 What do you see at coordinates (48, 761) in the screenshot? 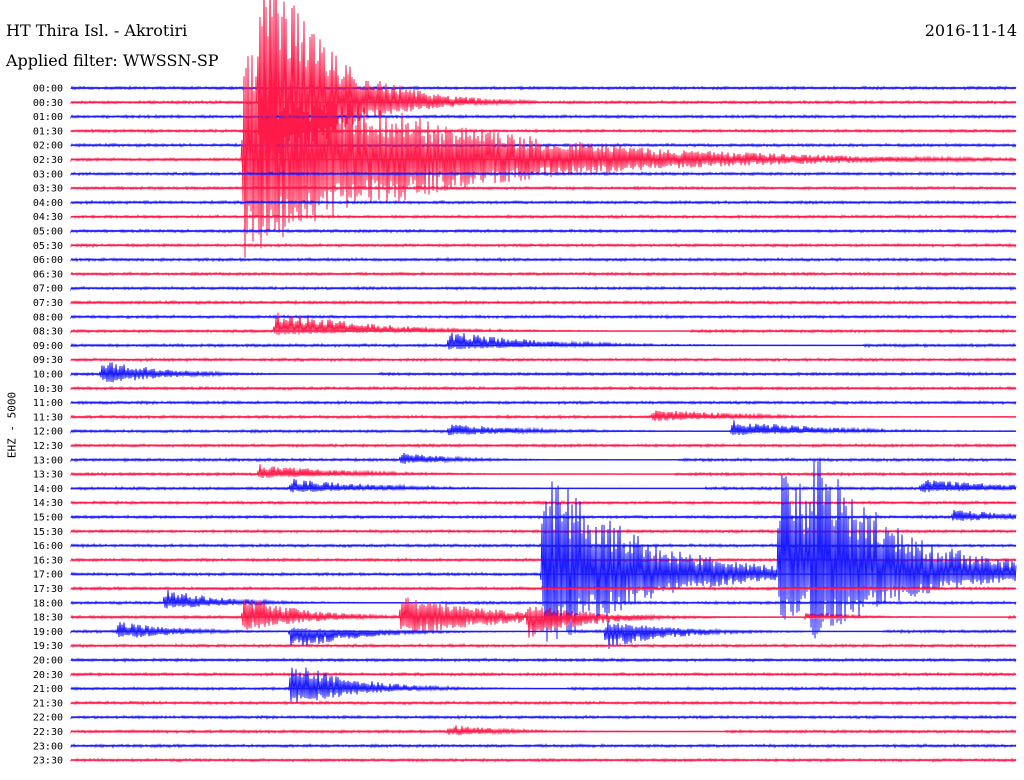
I see `time-tick-label: 23:30` at bounding box center [48, 761].